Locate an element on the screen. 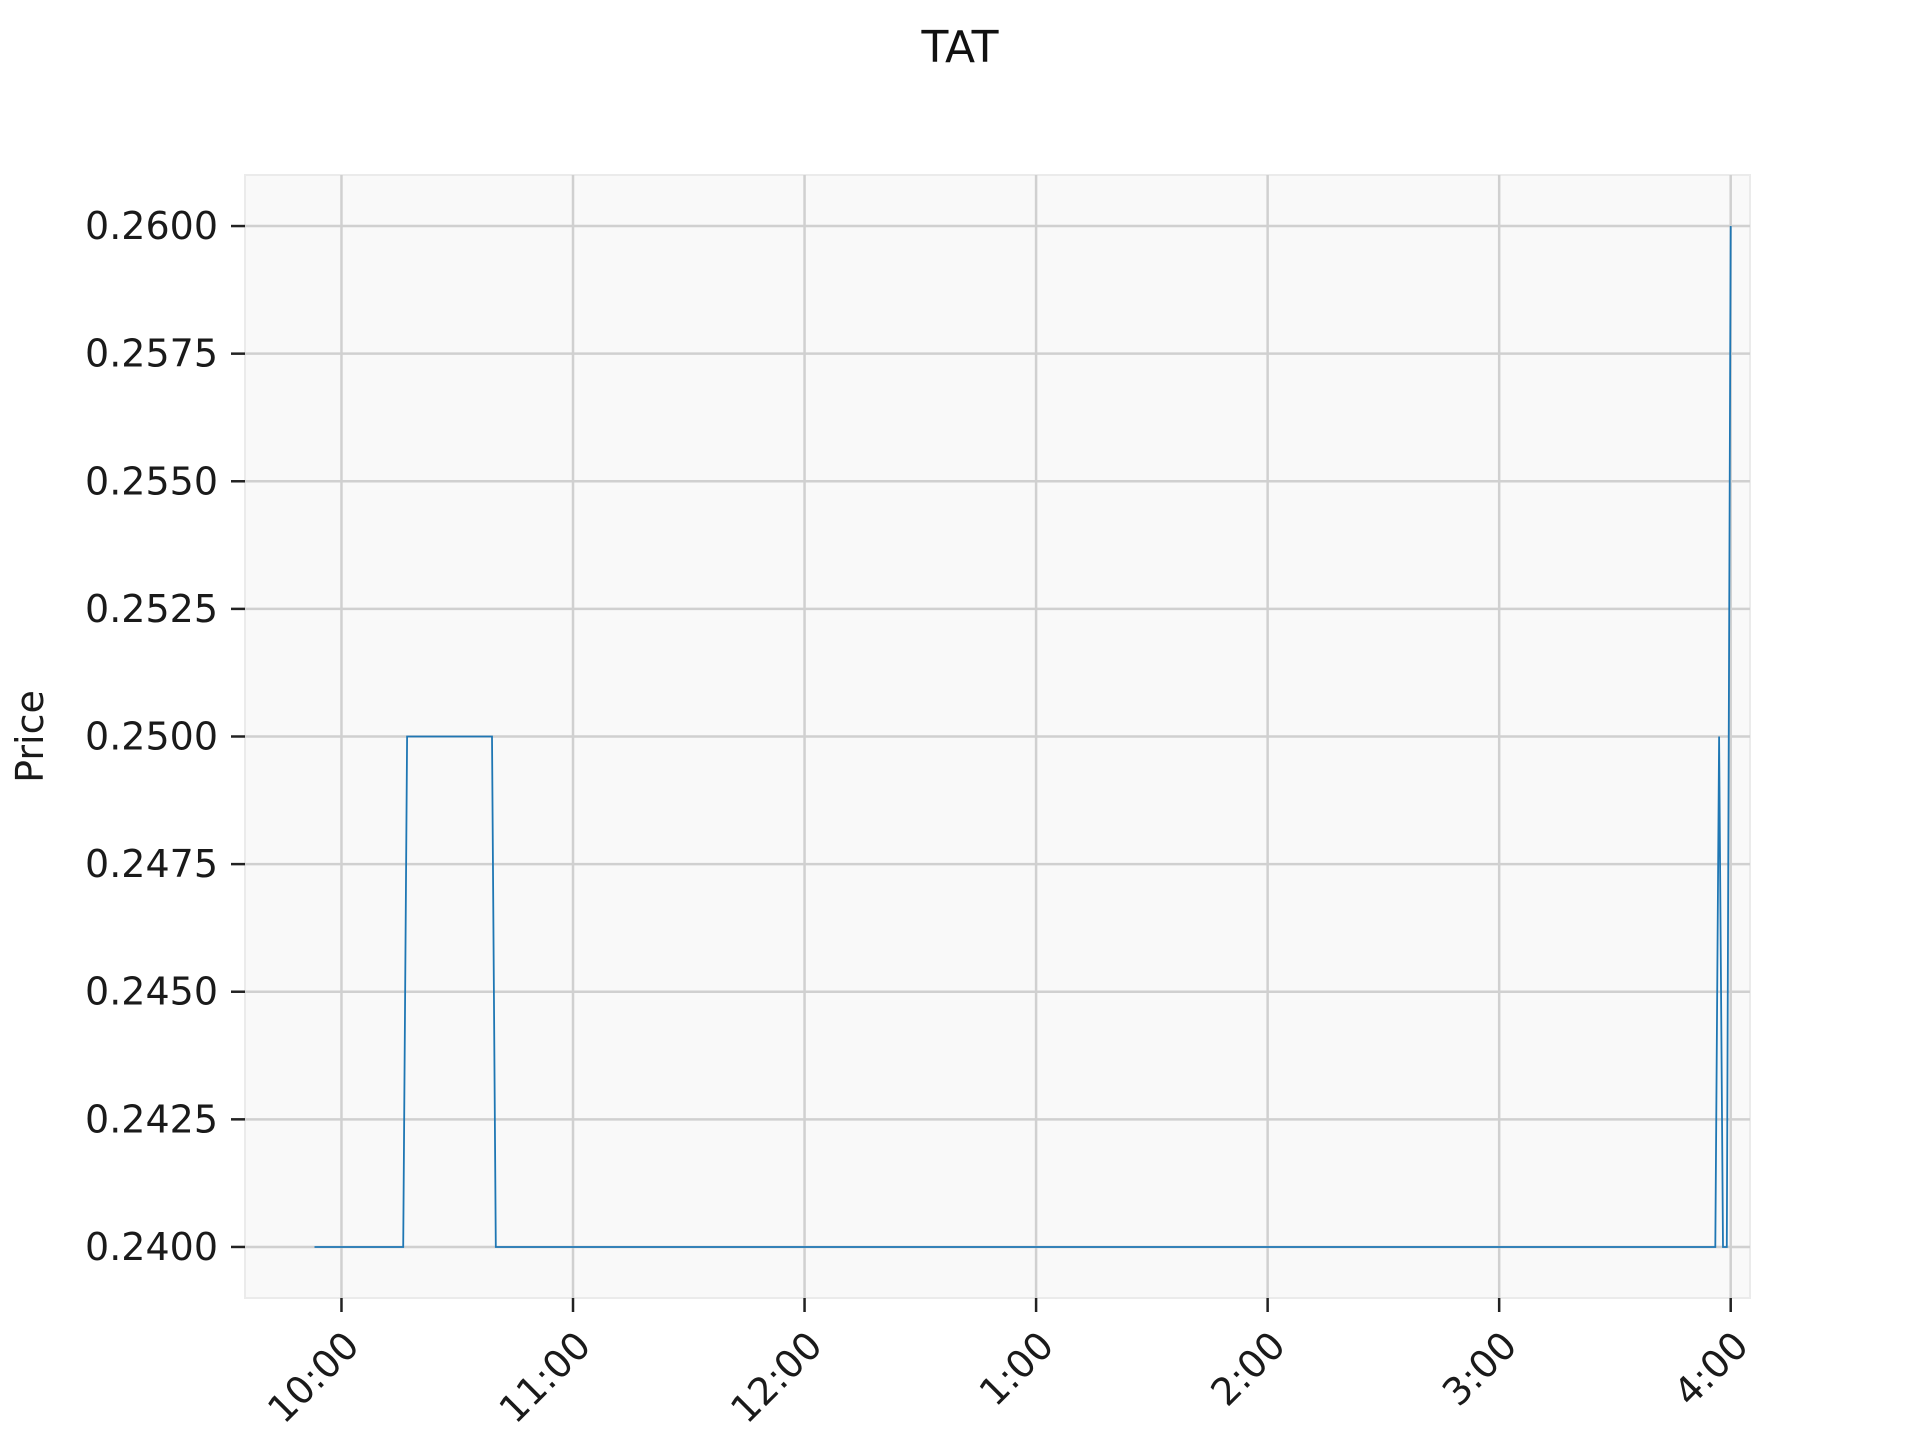 This screenshot has height=1444, width=1920. y-tick-label: 0.2450 is located at coordinates (151, 992).